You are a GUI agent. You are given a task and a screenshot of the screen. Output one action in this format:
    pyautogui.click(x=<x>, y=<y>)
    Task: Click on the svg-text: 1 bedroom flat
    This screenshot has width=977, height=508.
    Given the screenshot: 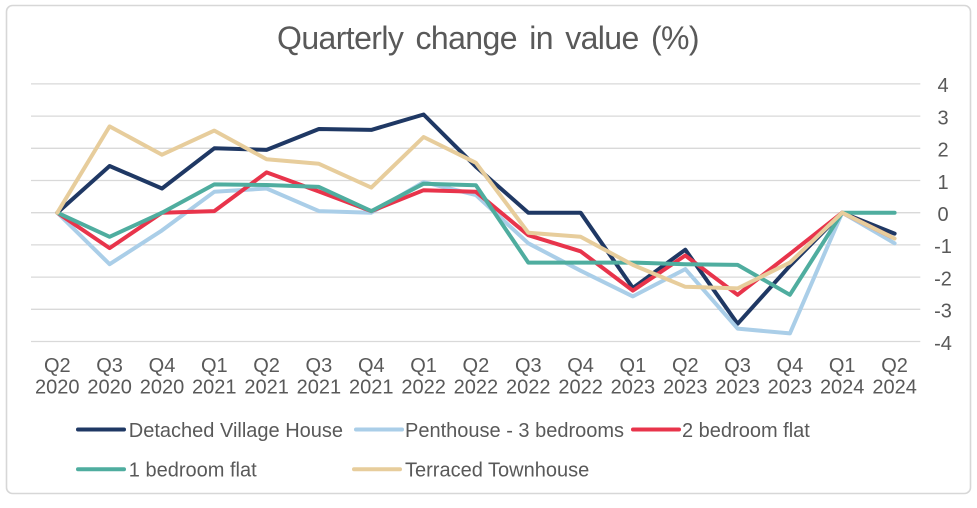 What is the action you would take?
    pyautogui.click(x=193, y=471)
    